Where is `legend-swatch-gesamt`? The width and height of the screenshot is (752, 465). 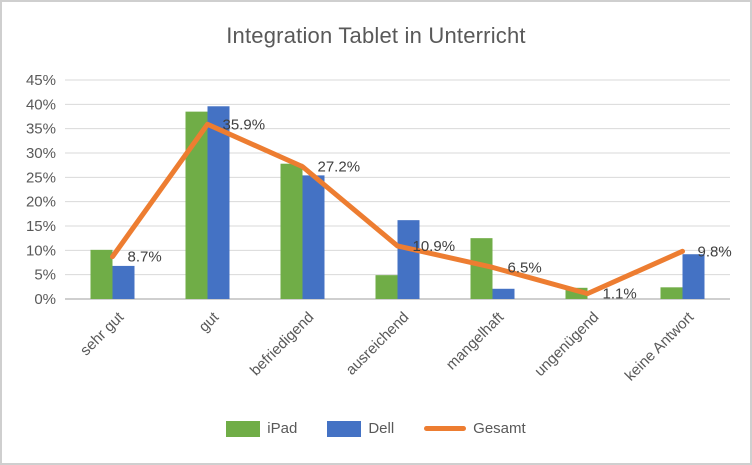
legend-swatch-gesamt is located at coordinates (445, 428).